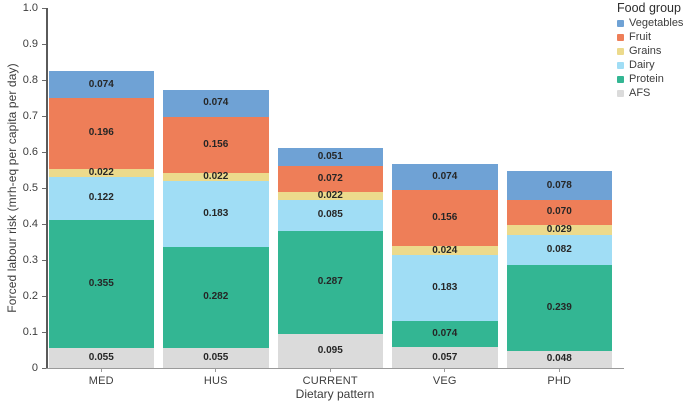  I want to click on y-tick-label: 0.7, so click(30, 116).